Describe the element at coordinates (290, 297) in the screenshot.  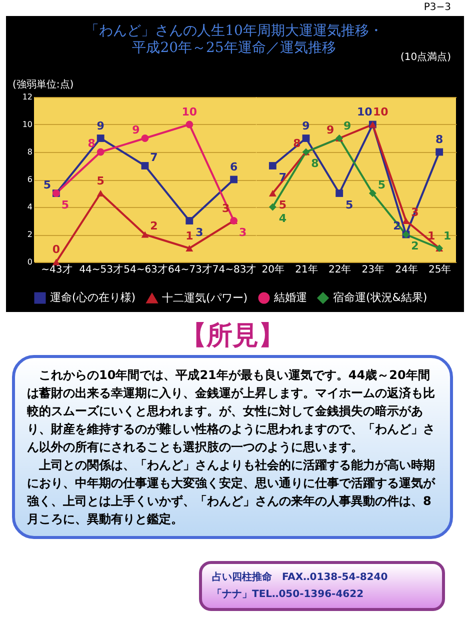
I see `legend-label: 結婚運` at that location.